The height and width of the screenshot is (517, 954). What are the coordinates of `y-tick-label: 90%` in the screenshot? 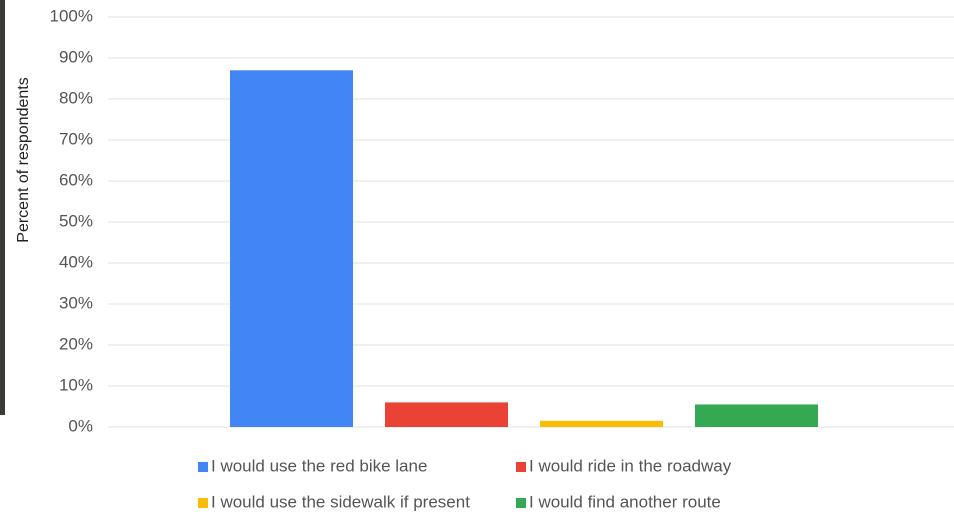 It's located at (76, 56).